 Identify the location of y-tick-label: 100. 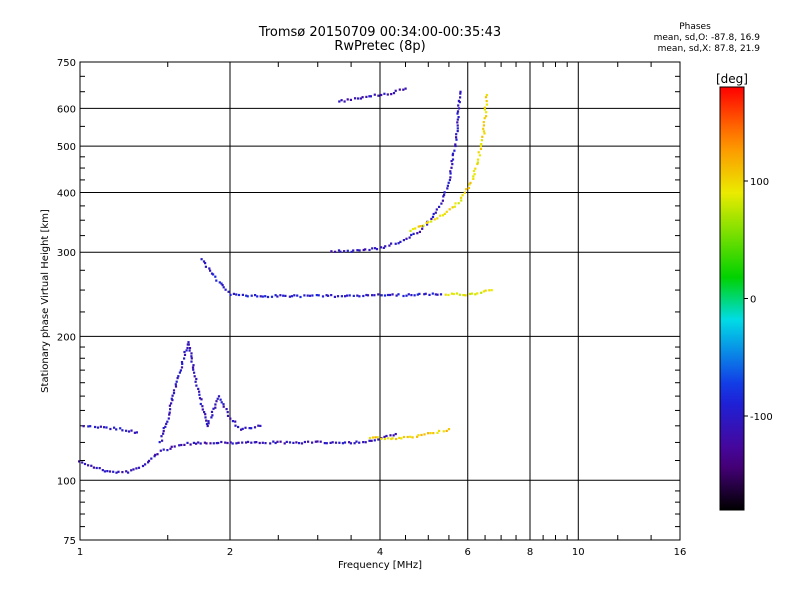
(66, 481).